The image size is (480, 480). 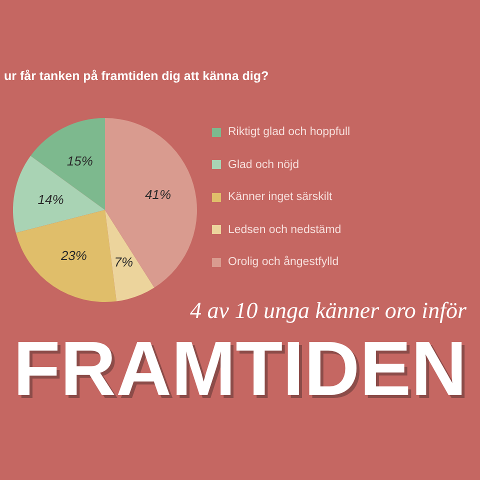 I want to click on data-label: 7%, so click(x=124, y=262).